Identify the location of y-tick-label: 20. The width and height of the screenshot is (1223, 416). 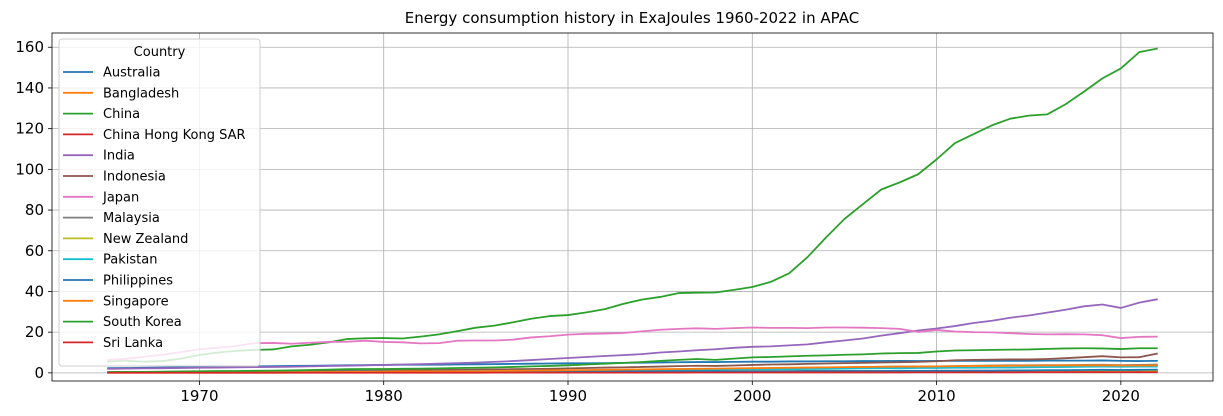
(34, 332).